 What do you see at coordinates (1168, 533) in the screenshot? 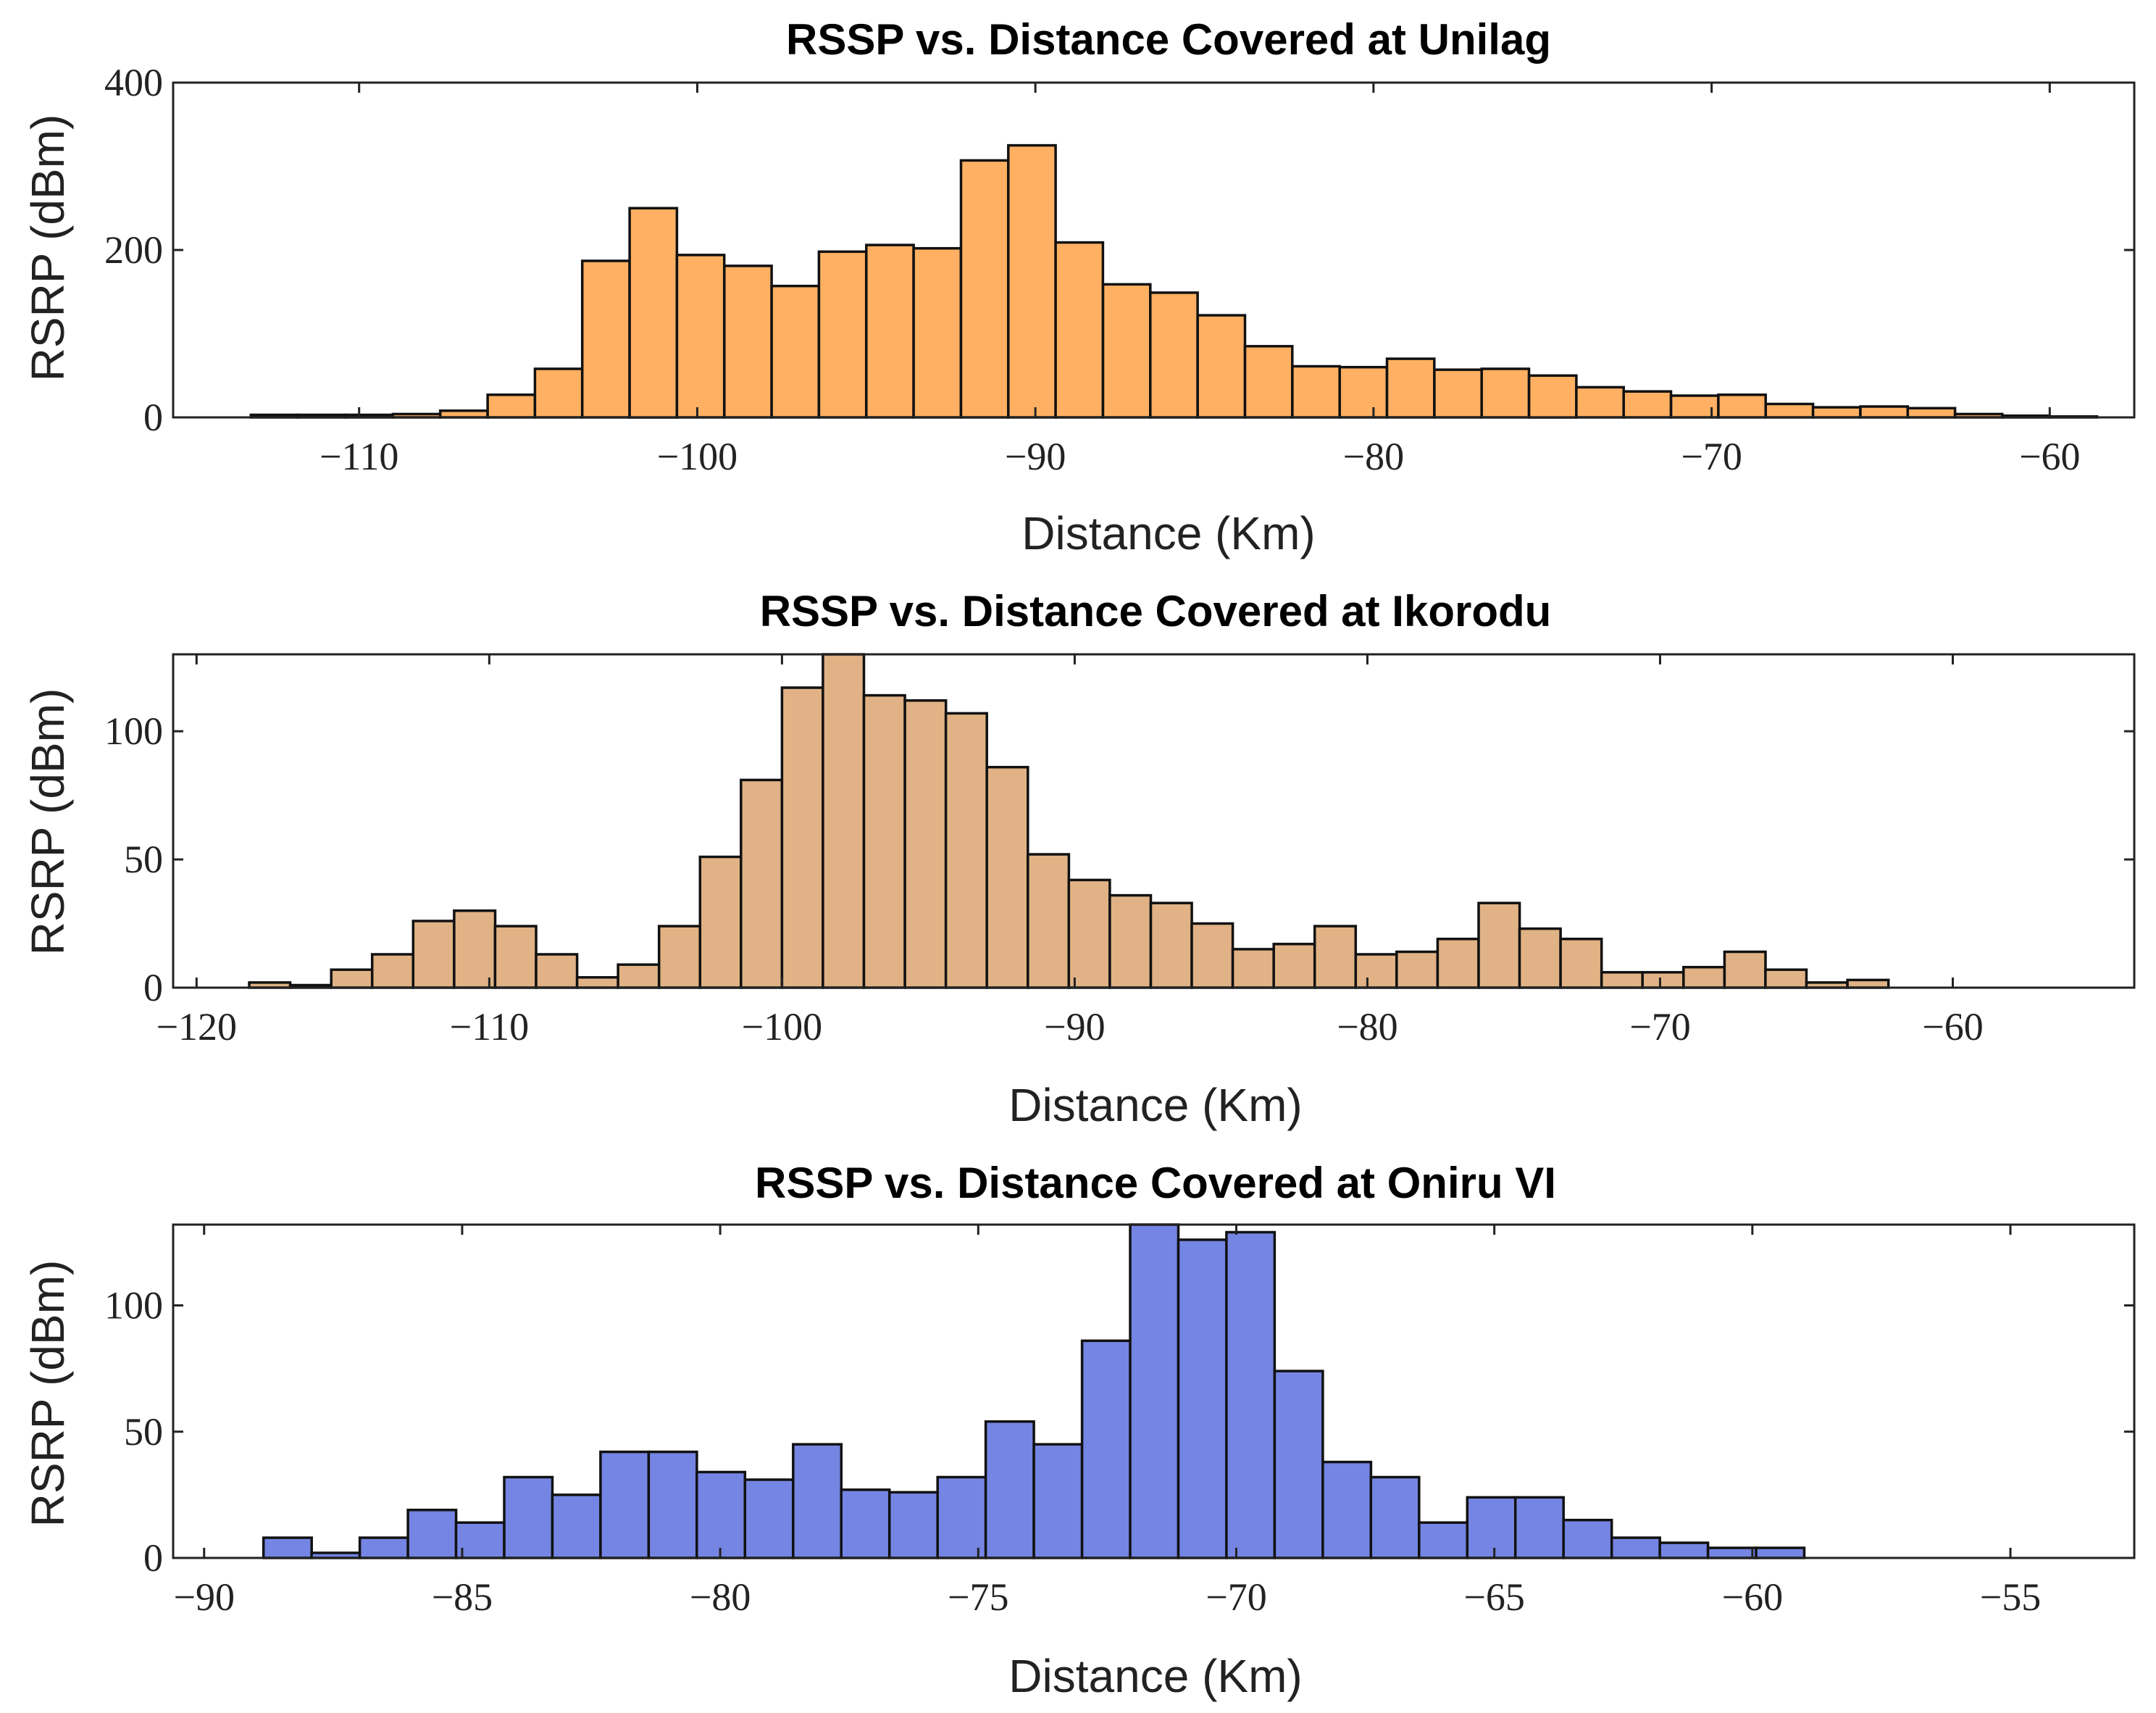
I see `x-axis-label: Distance (Km)` at bounding box center [1168, 533].